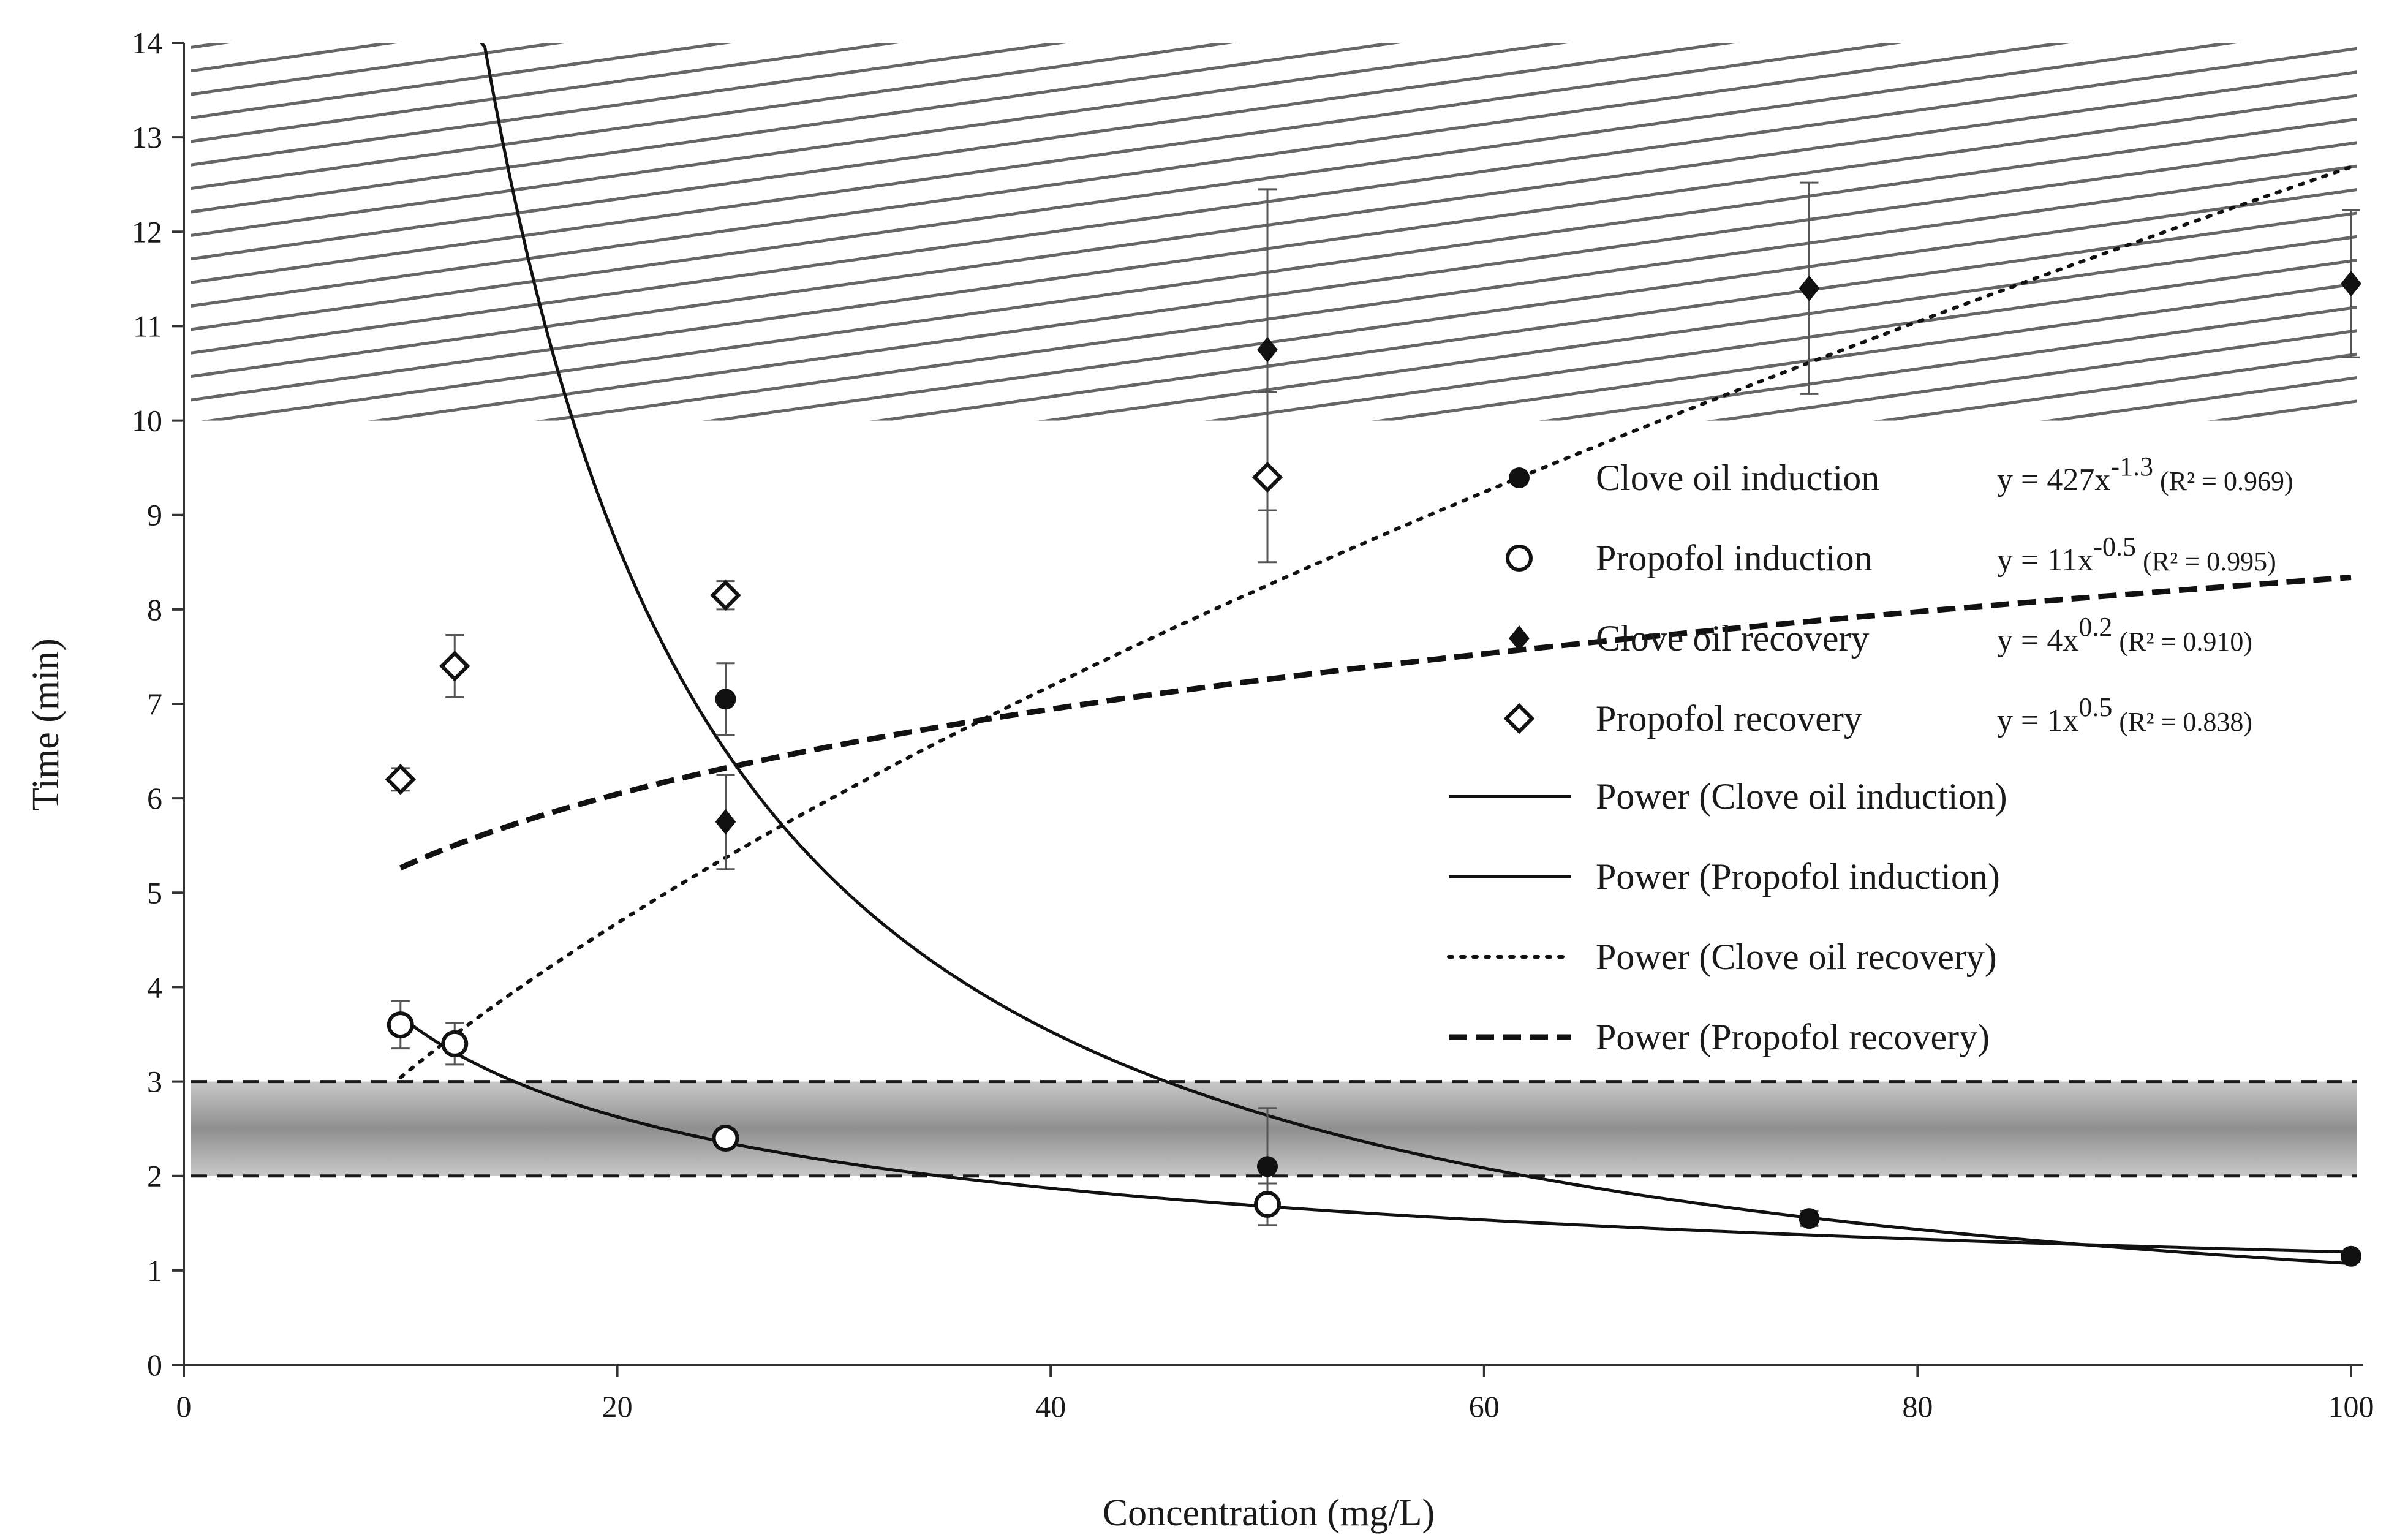  What do you see at coordinates (2136, 555) in the screenshot?
I see `legend-equation: y = 11x-0.5 (R² = 0.995)` at bounding box center [2136, 555].